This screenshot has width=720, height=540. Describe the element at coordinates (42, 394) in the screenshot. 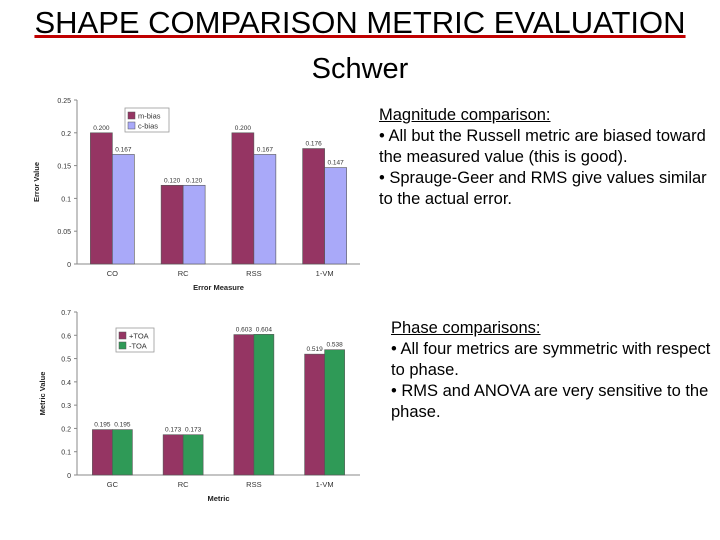

I see `y-axis-title: Metric Value` at that location.